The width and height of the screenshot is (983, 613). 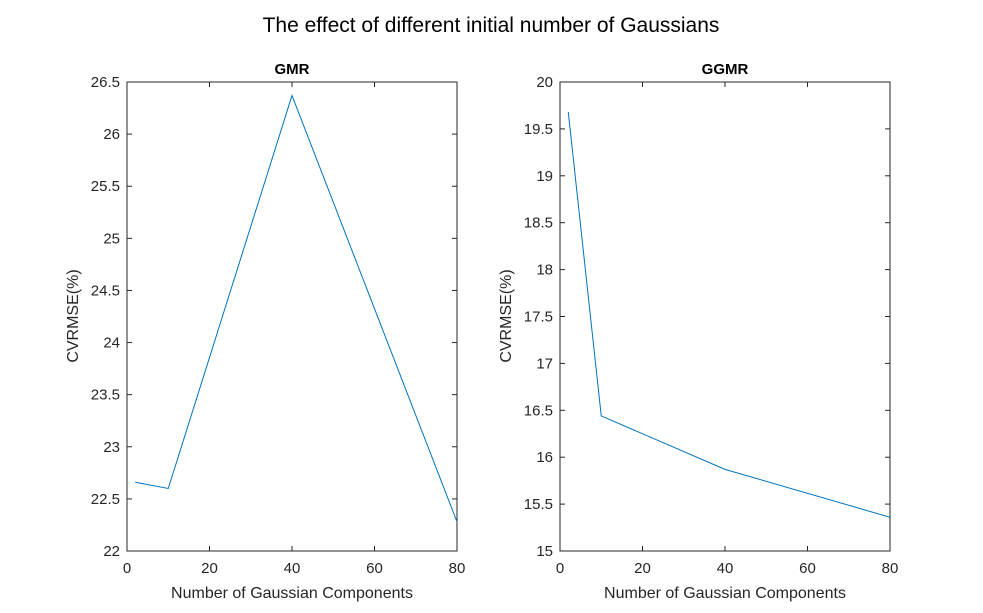 What do you see at coordinates (457, 568) in the screenshot?
I see `gmr-x-tick-label: 80` at bounding box center [457, 568].